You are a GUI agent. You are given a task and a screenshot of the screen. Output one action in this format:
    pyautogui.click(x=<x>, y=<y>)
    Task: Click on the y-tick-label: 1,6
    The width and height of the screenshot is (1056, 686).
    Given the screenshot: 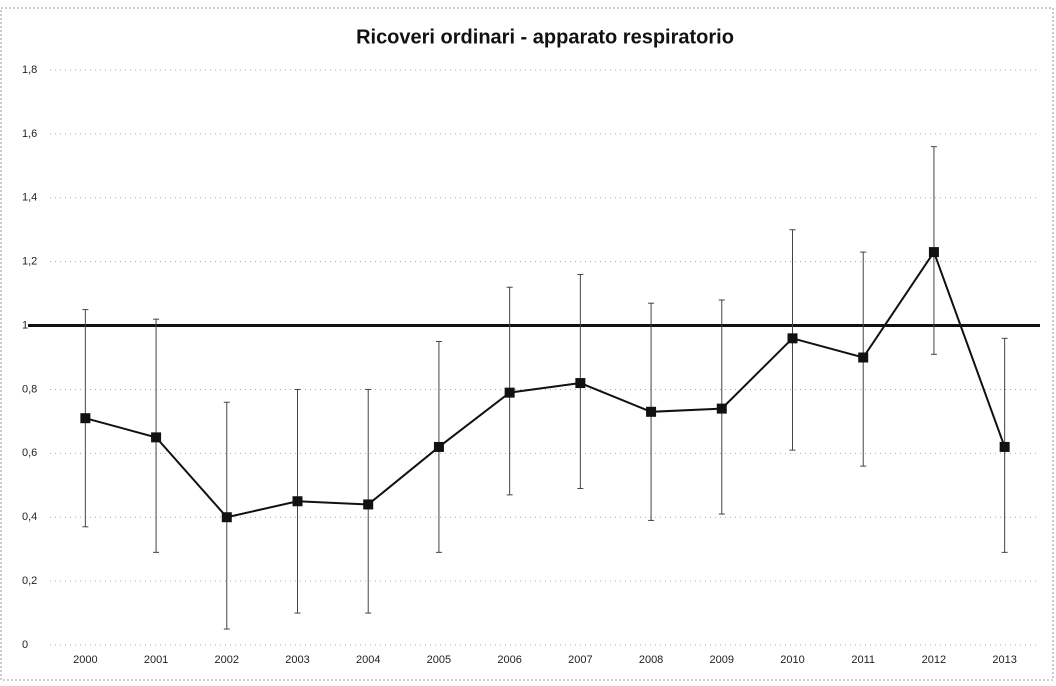 What is the action you would take?
    pyautogui.click(x=29, y=134)
    